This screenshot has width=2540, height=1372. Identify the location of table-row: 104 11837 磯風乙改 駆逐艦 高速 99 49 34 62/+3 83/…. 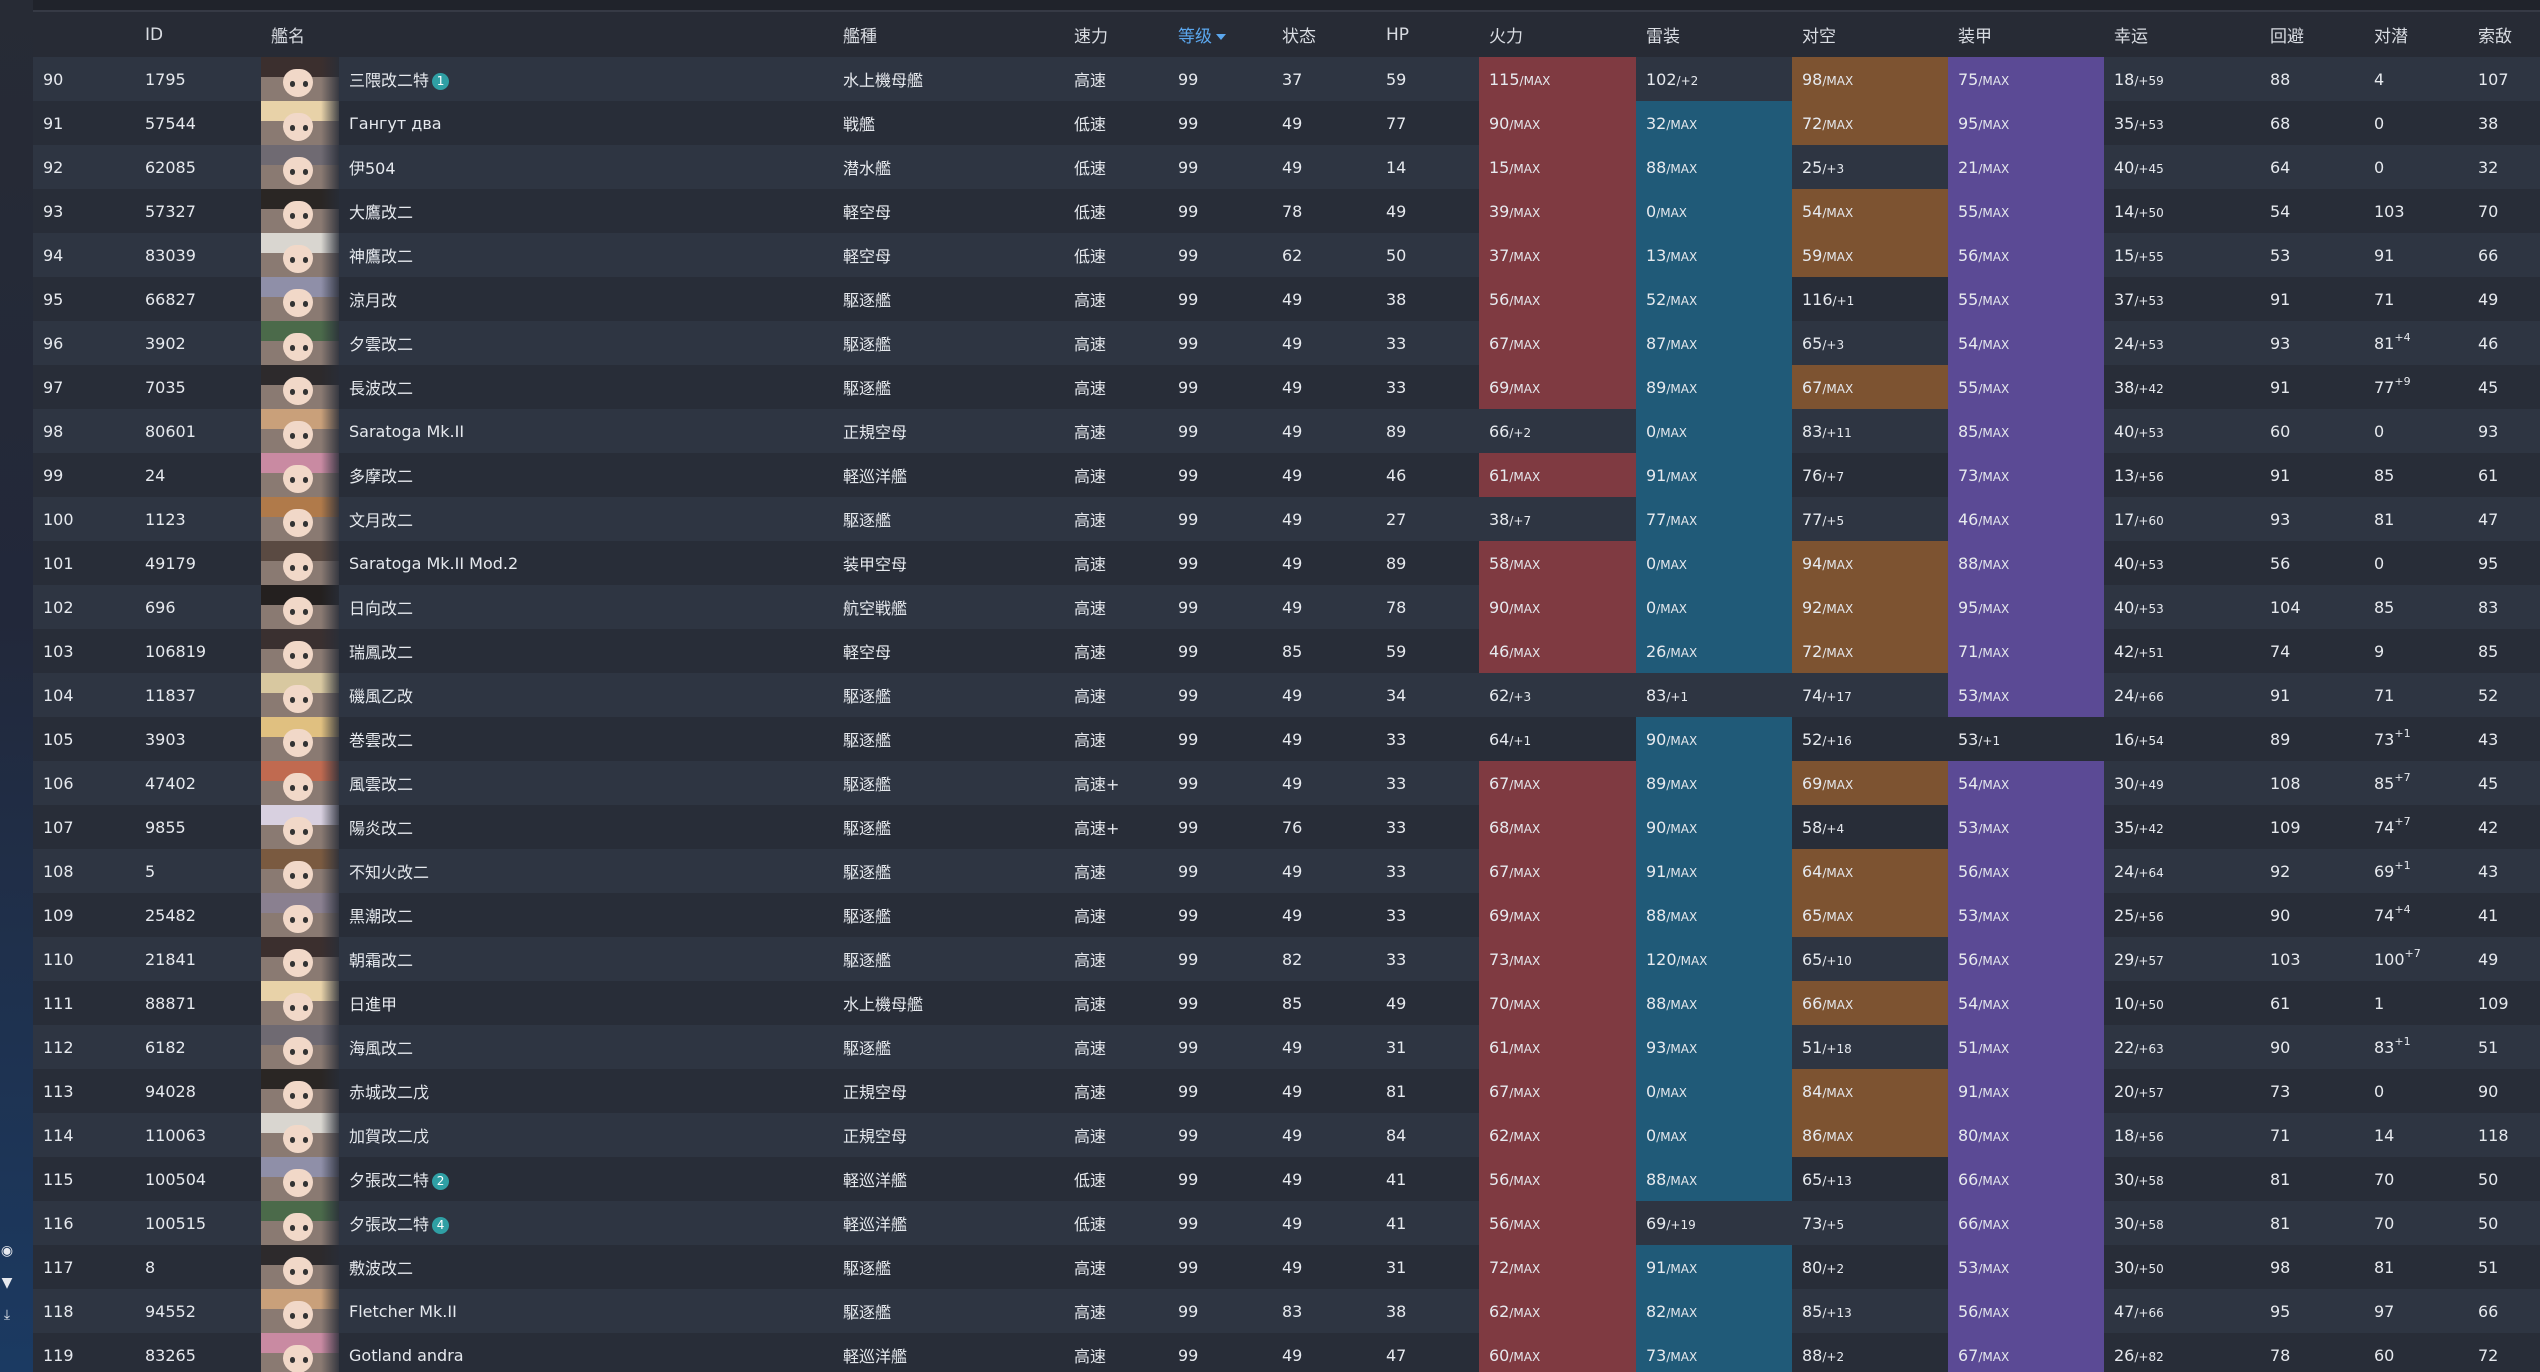
(1286, 695).